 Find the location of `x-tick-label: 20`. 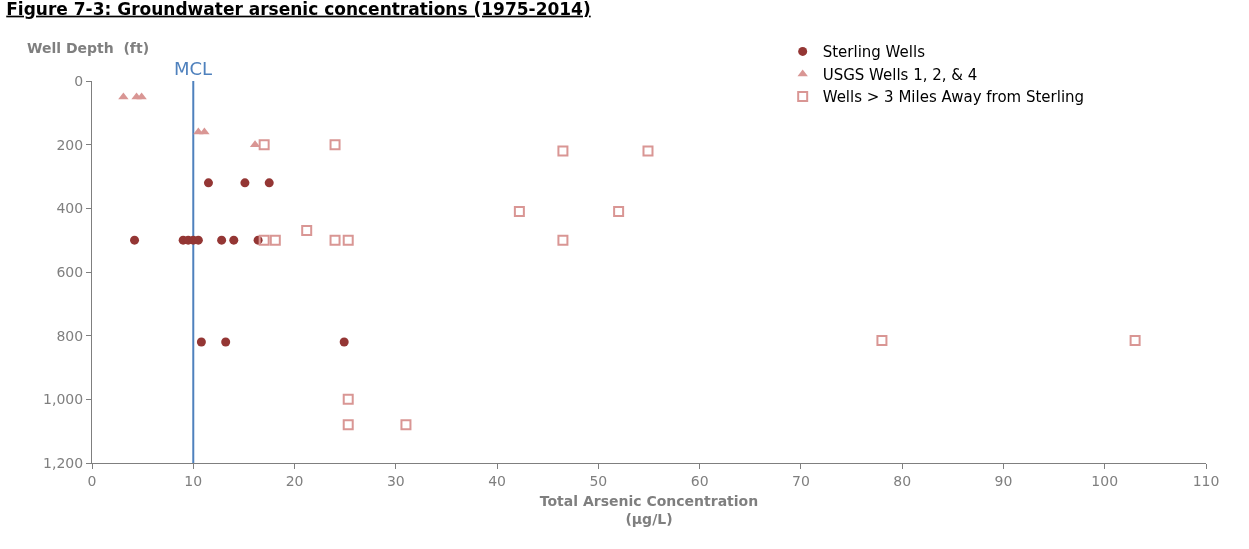

x-tick-label: 20 is located at coordinates (294, 480).